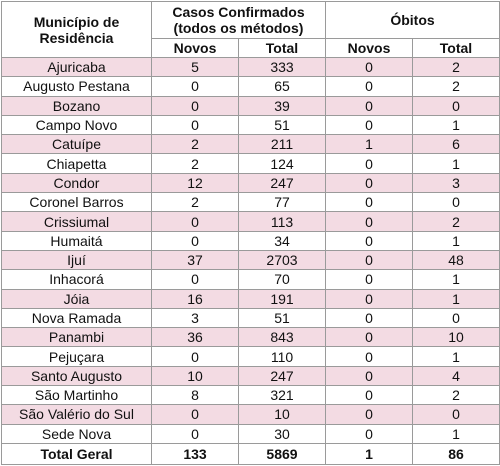  I want to click on cell-casos-novos: 36, so click(195, 337).